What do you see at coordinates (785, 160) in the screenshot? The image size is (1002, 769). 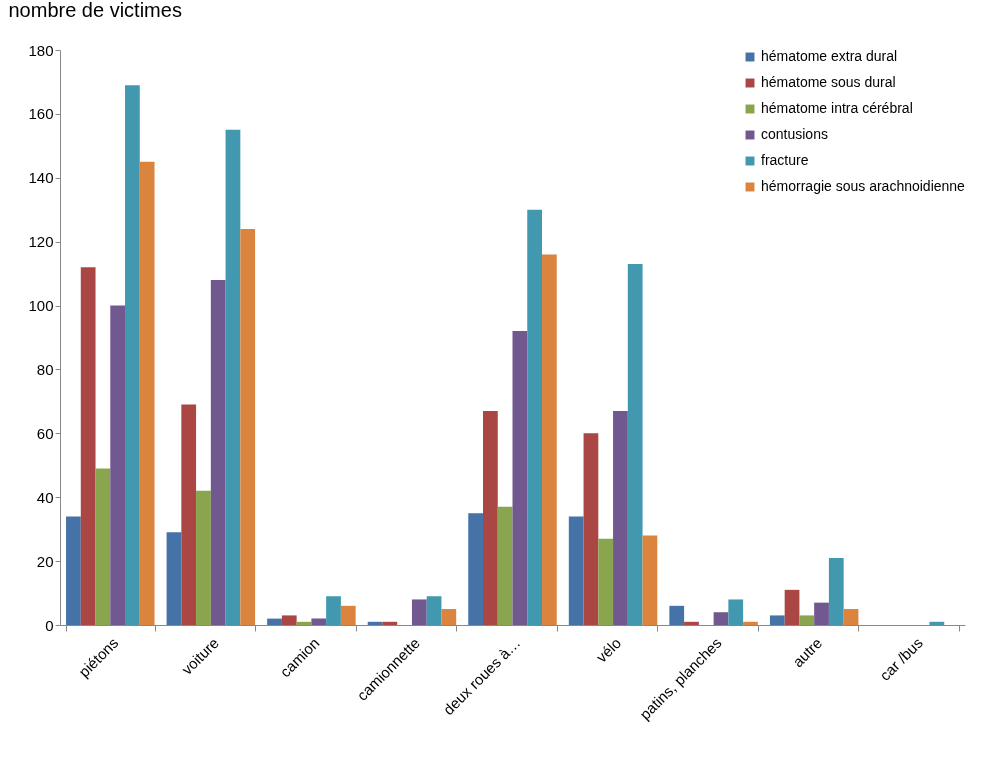 I see `legend-label: fracture` at bounding box center [785, 160].